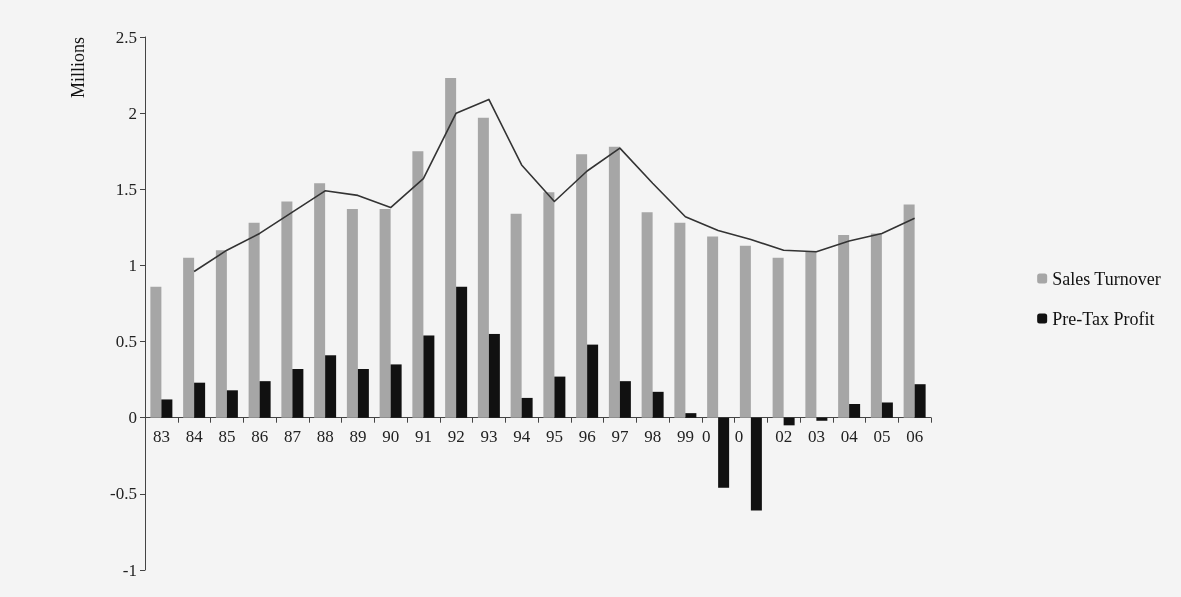 This screenshot has height=597, width=1181. I want to click on y-tick-label: 0, so click(132, 418).